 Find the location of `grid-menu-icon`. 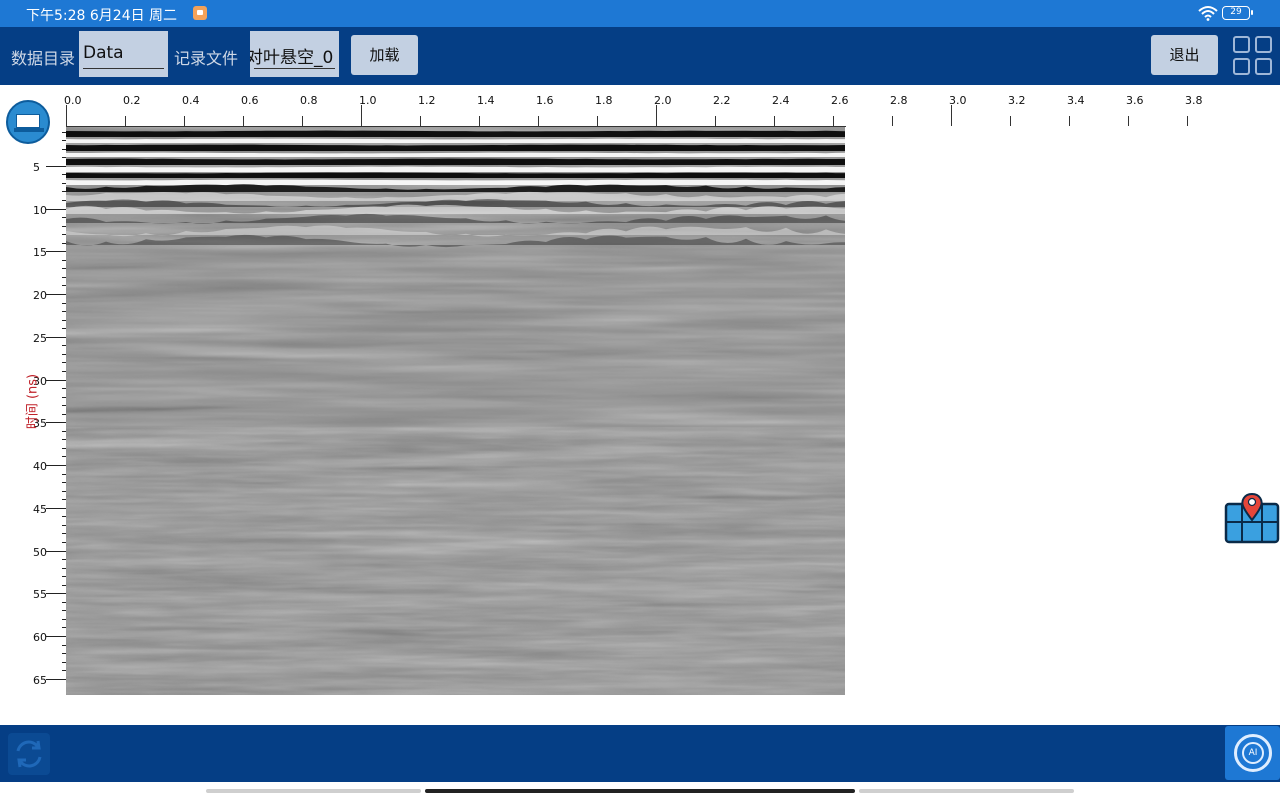

grid-menu-icon is located at coordinates (1253, 56).